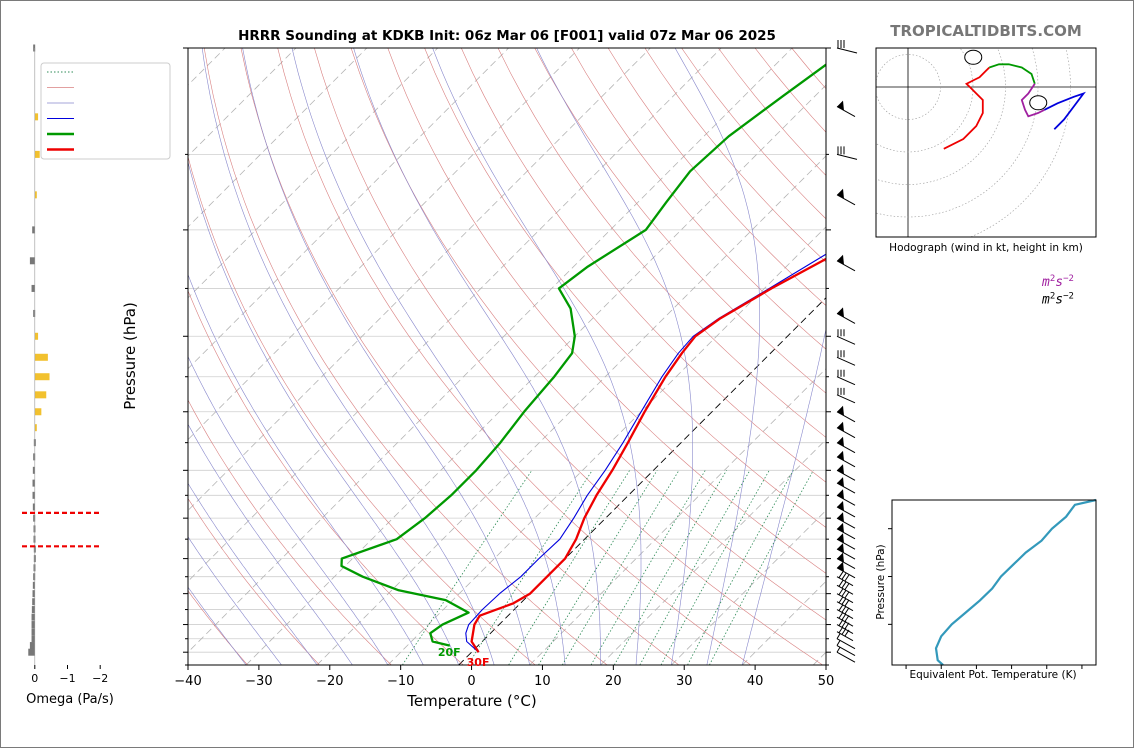 The height and width of the screenshot is (748, 1134). What do you see at coordinates (826, 681) in the screenshot?
I see `temperature-tick-label: 50` at bounding box center [826, 681].